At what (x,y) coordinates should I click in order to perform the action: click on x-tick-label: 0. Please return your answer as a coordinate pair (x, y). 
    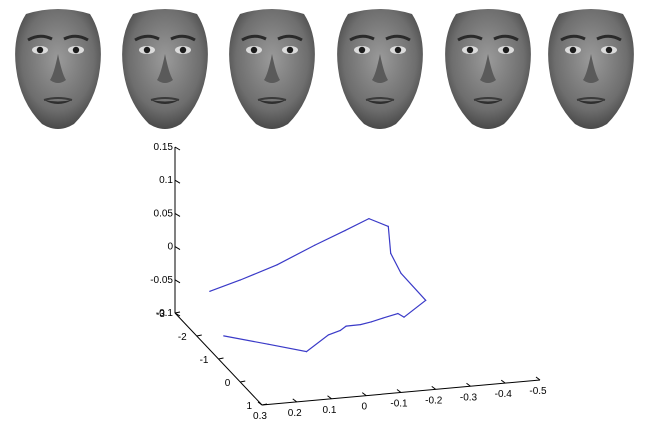
    Looking at the image, I should click on (364, 407).